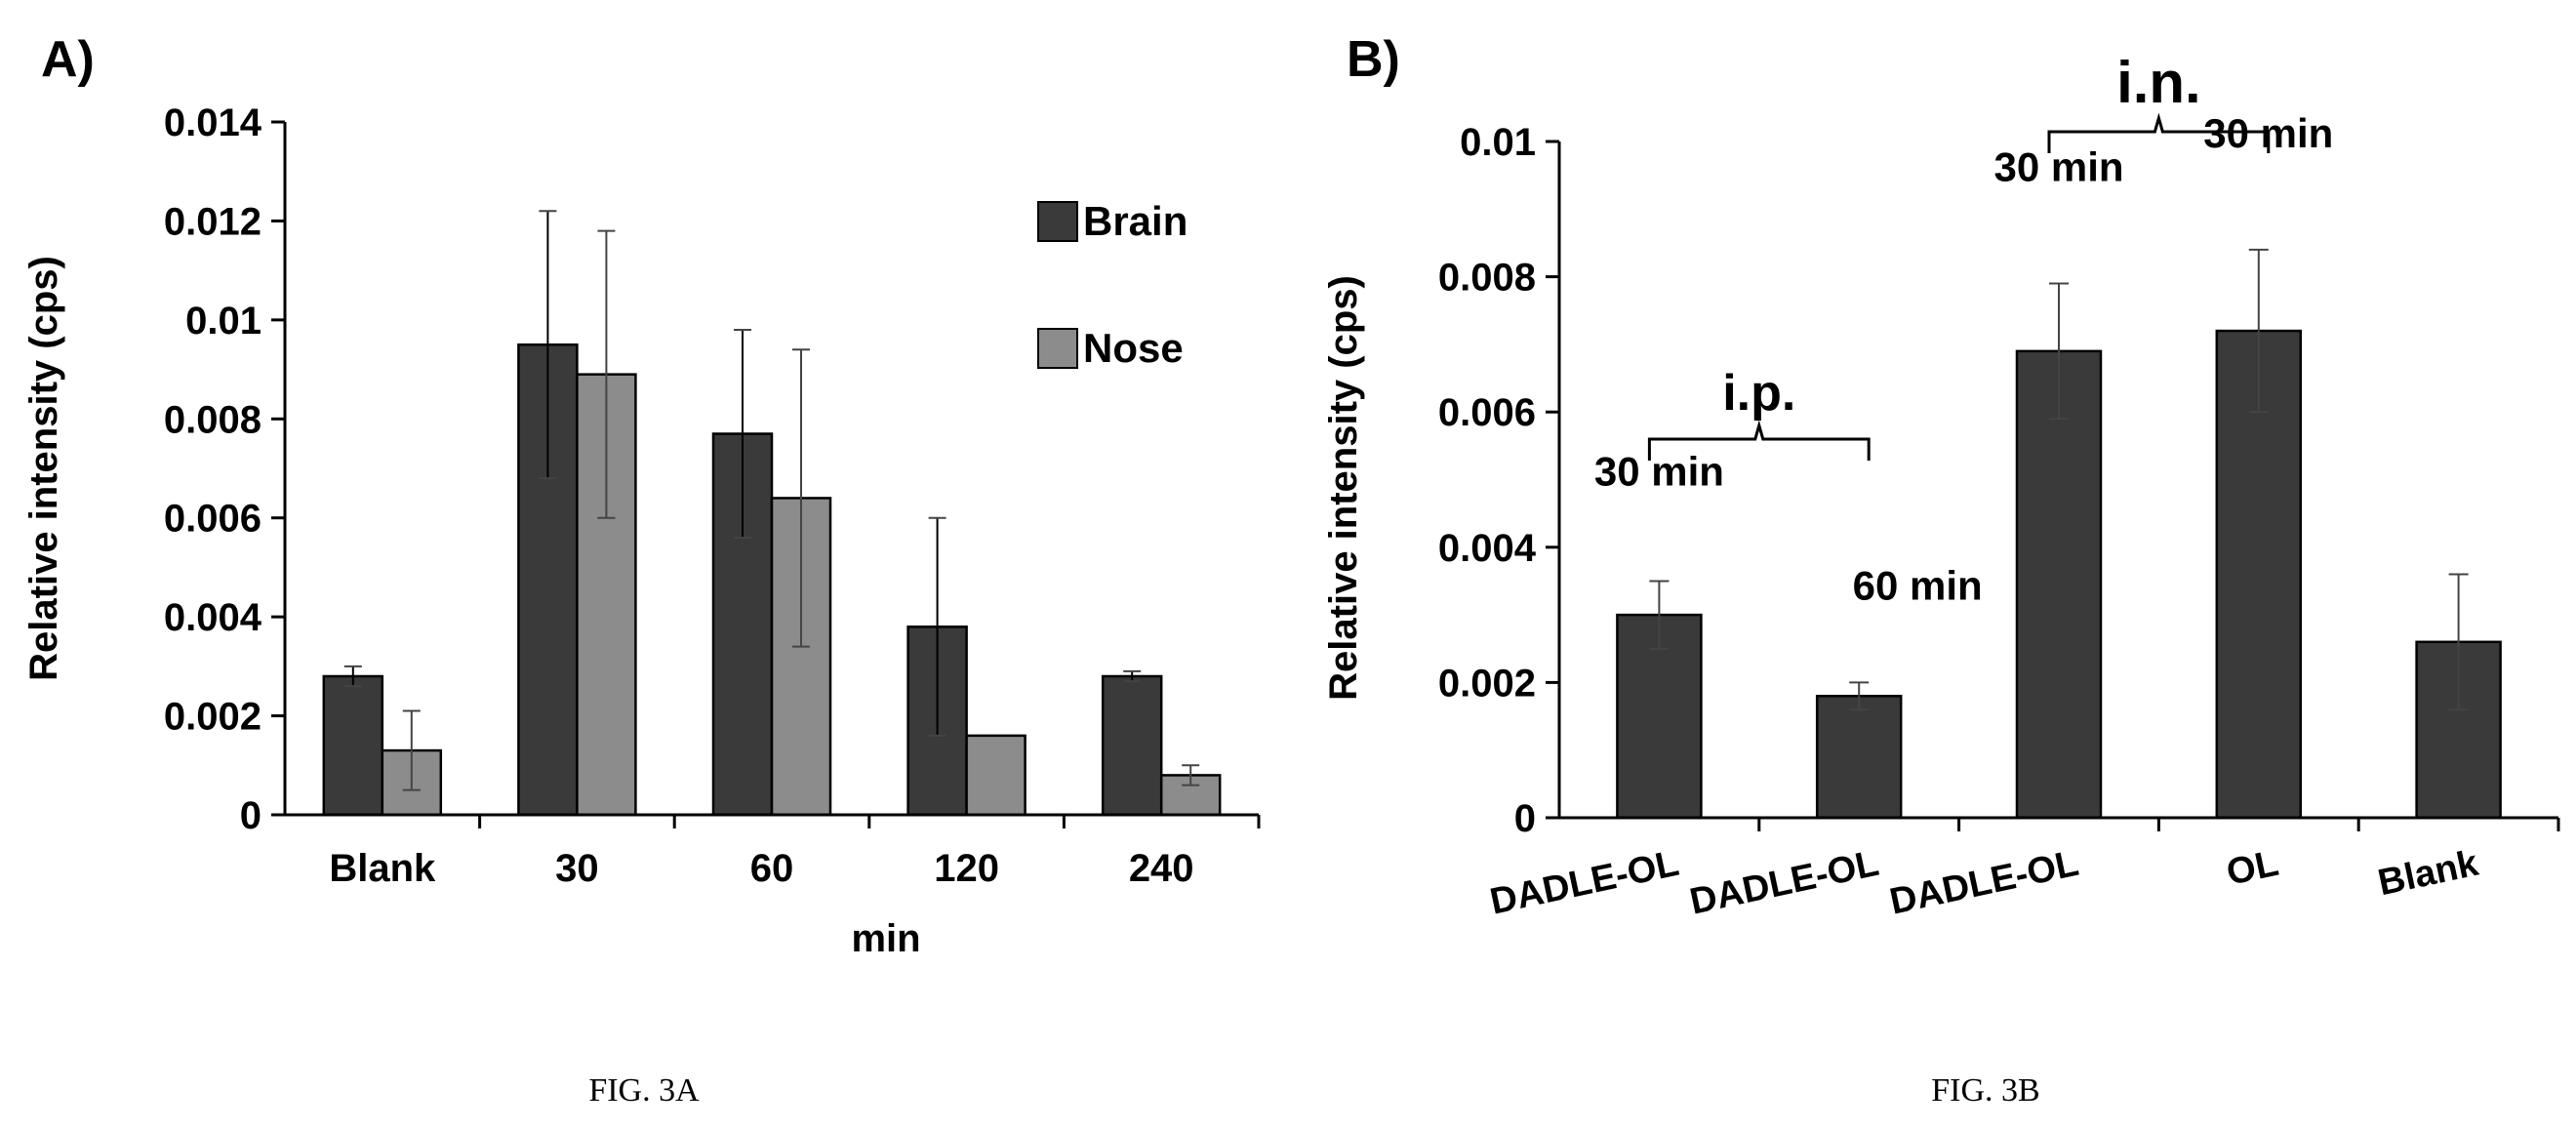 The width and height of the screenshot is (2576, 1130). What do you see at coordinates (1959, 256) in the screenshot?
I see `panel-b-brackets: i.p. i.n.` at bounding box center [1959, 256].